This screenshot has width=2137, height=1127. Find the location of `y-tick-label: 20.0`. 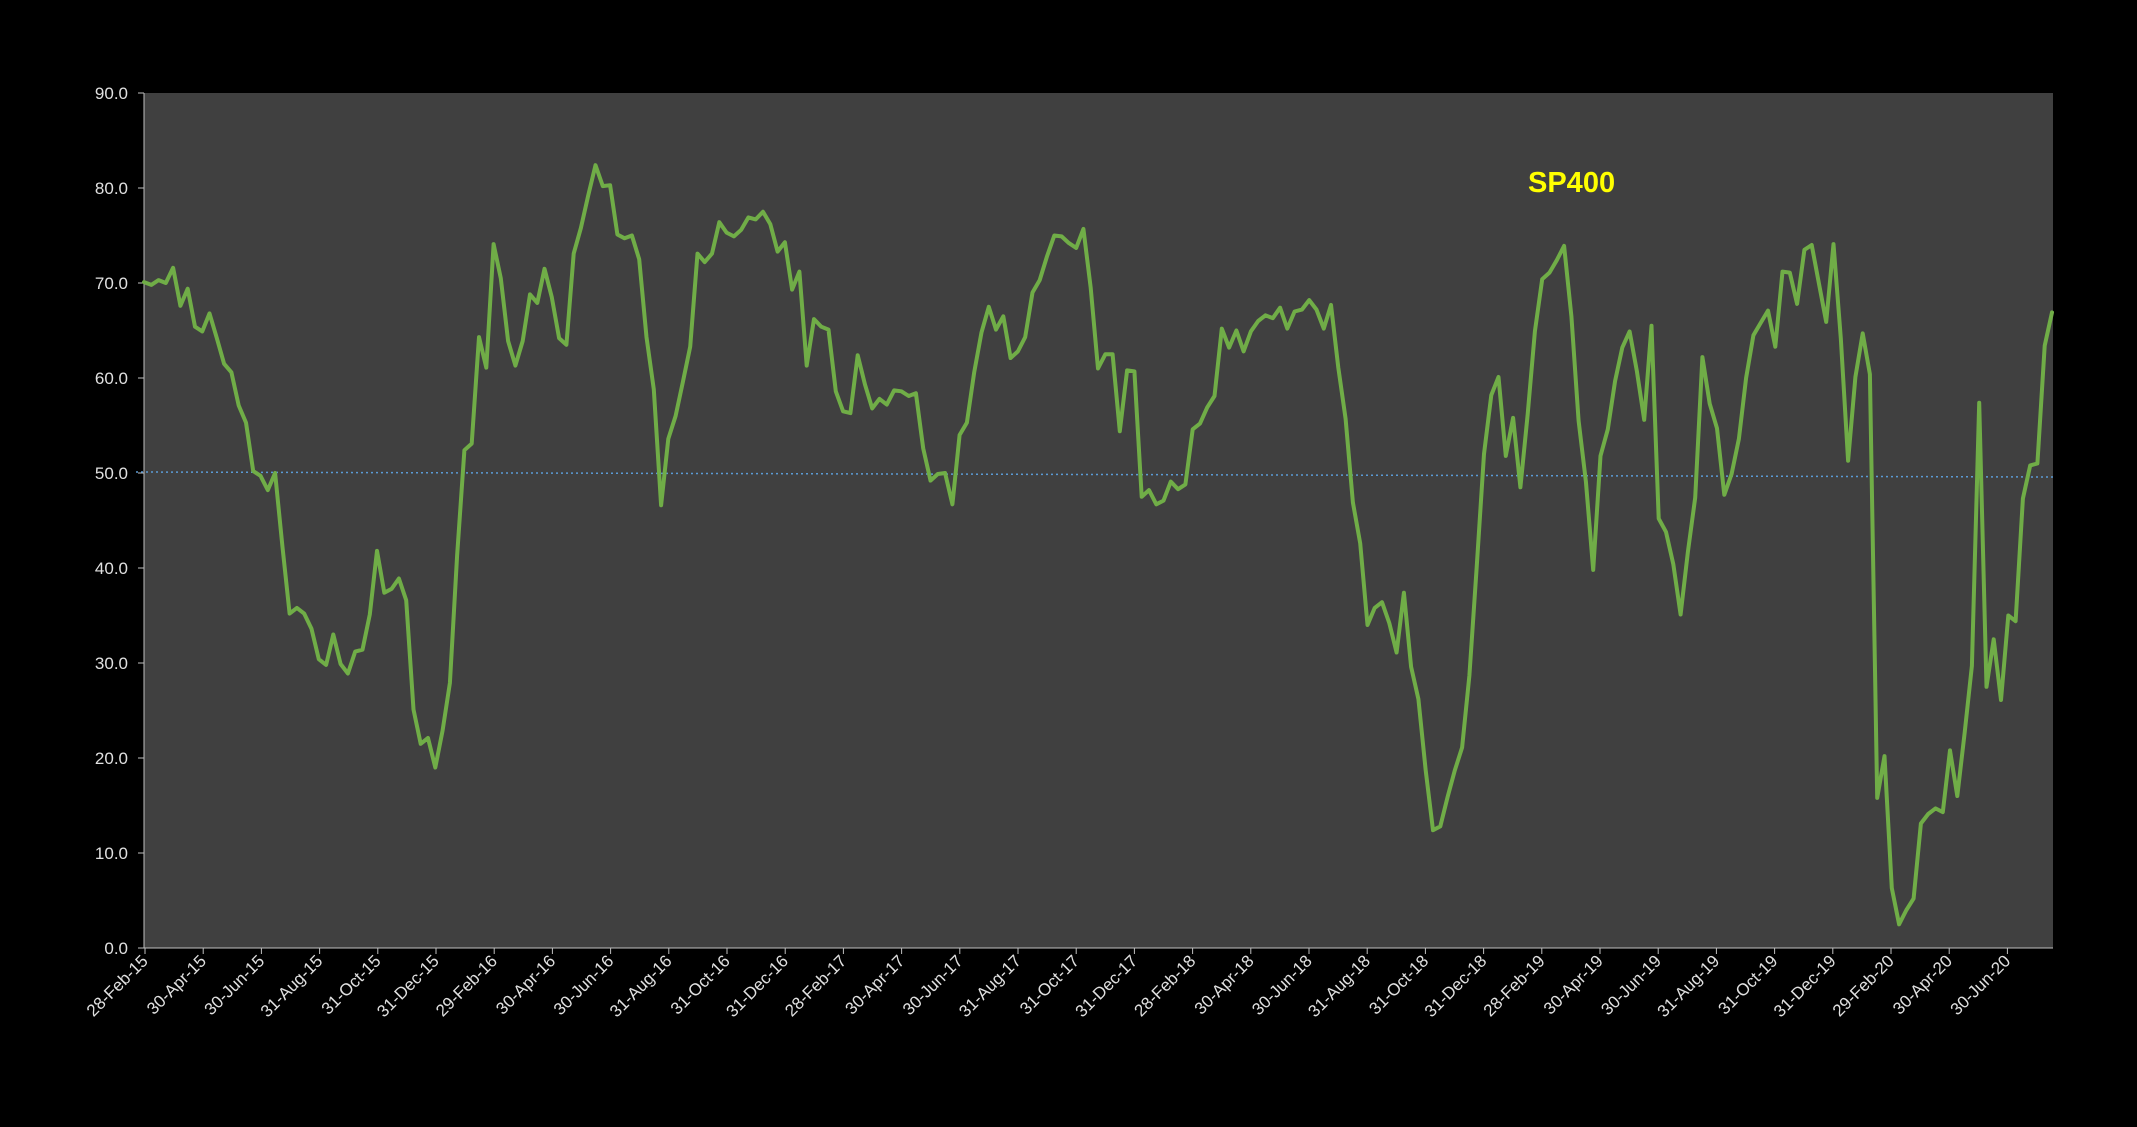

y-tick-label: 20.0 is located at coordinates (111, 758).